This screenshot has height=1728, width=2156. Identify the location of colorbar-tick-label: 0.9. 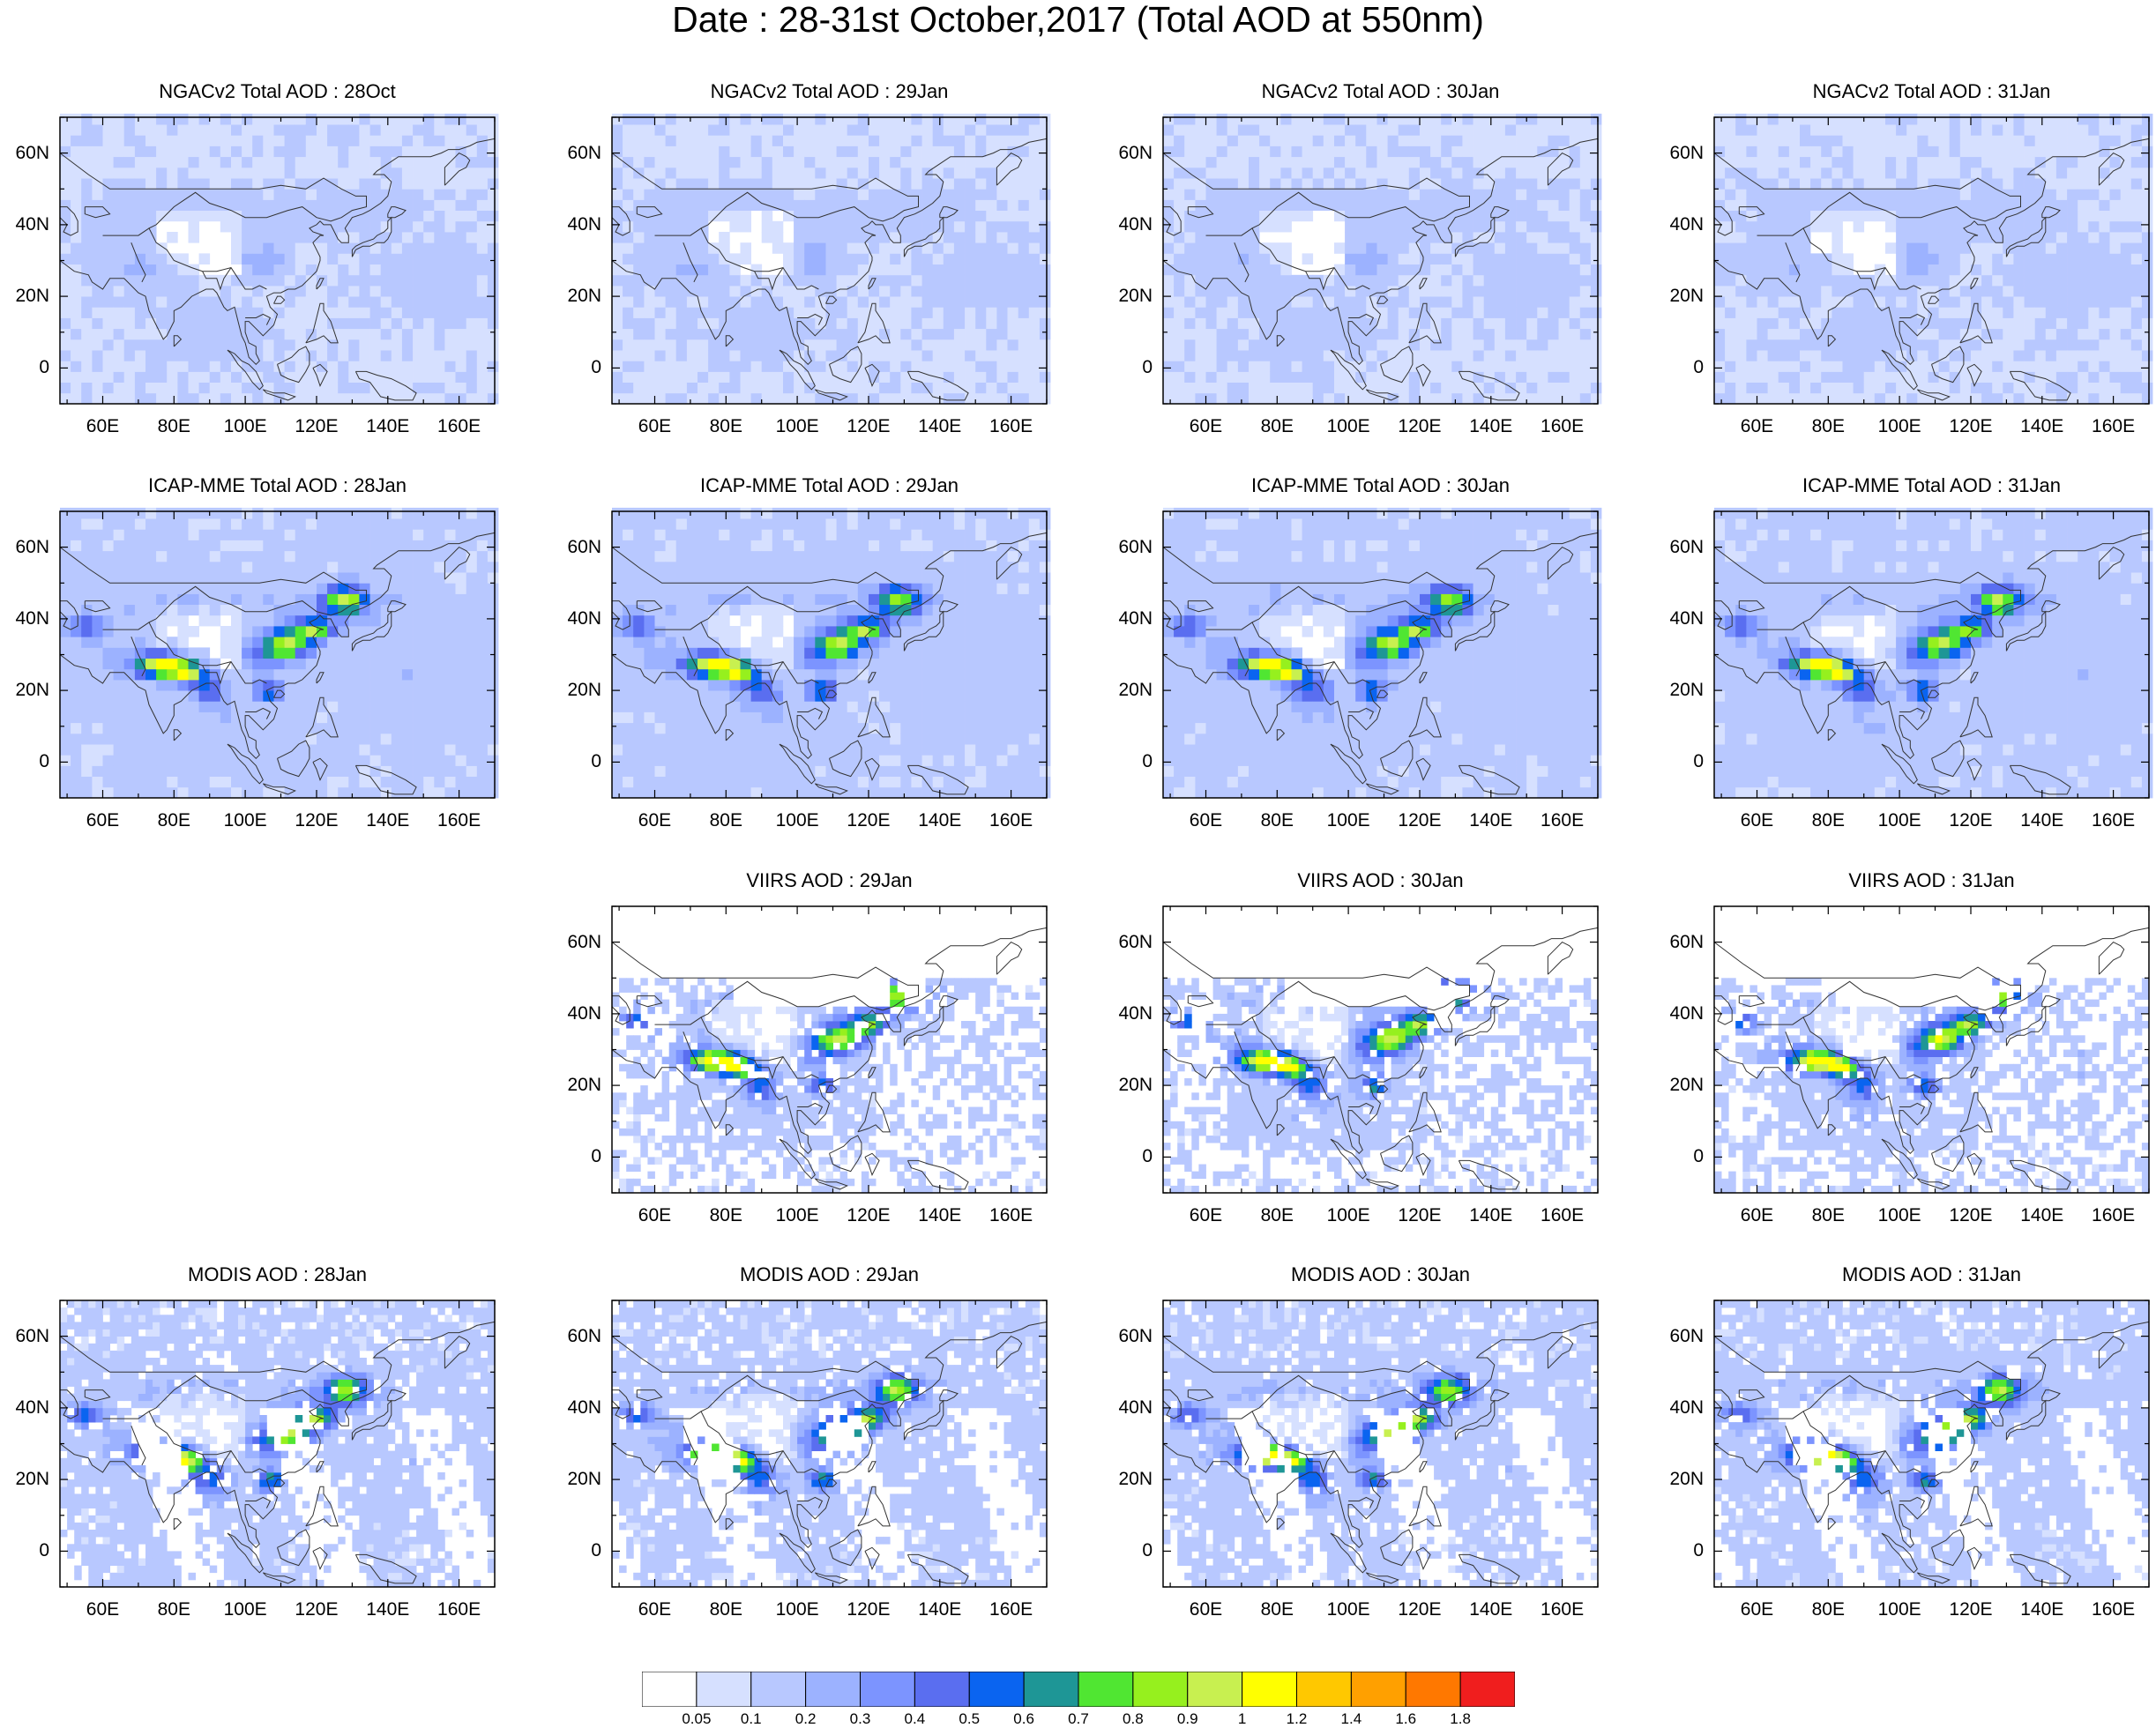
(1187, 1719).